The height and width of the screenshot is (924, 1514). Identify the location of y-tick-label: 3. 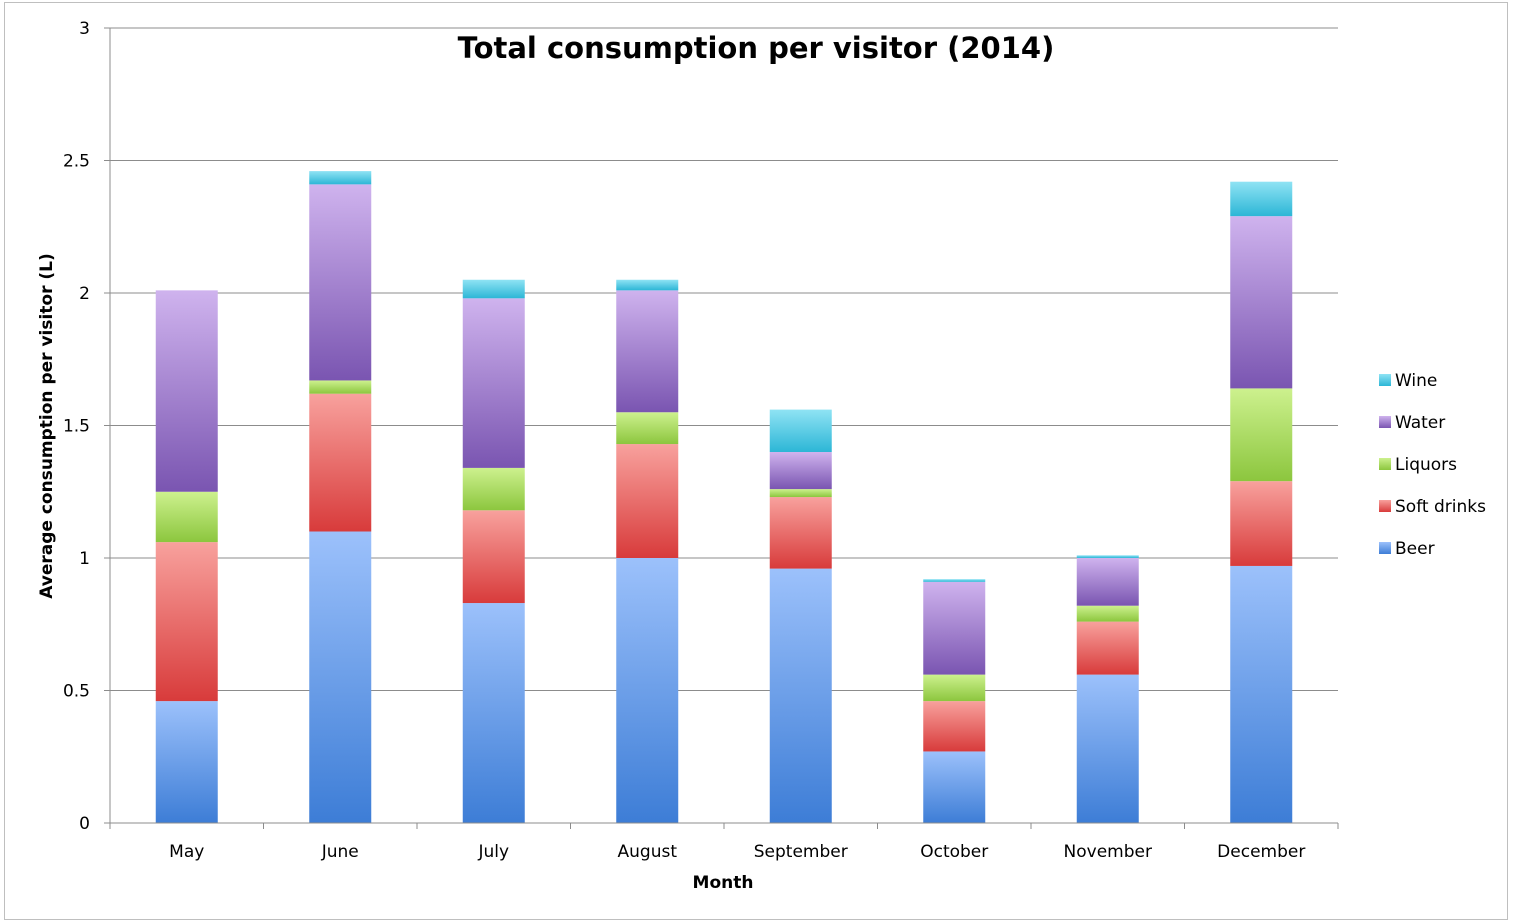
(84, 29).